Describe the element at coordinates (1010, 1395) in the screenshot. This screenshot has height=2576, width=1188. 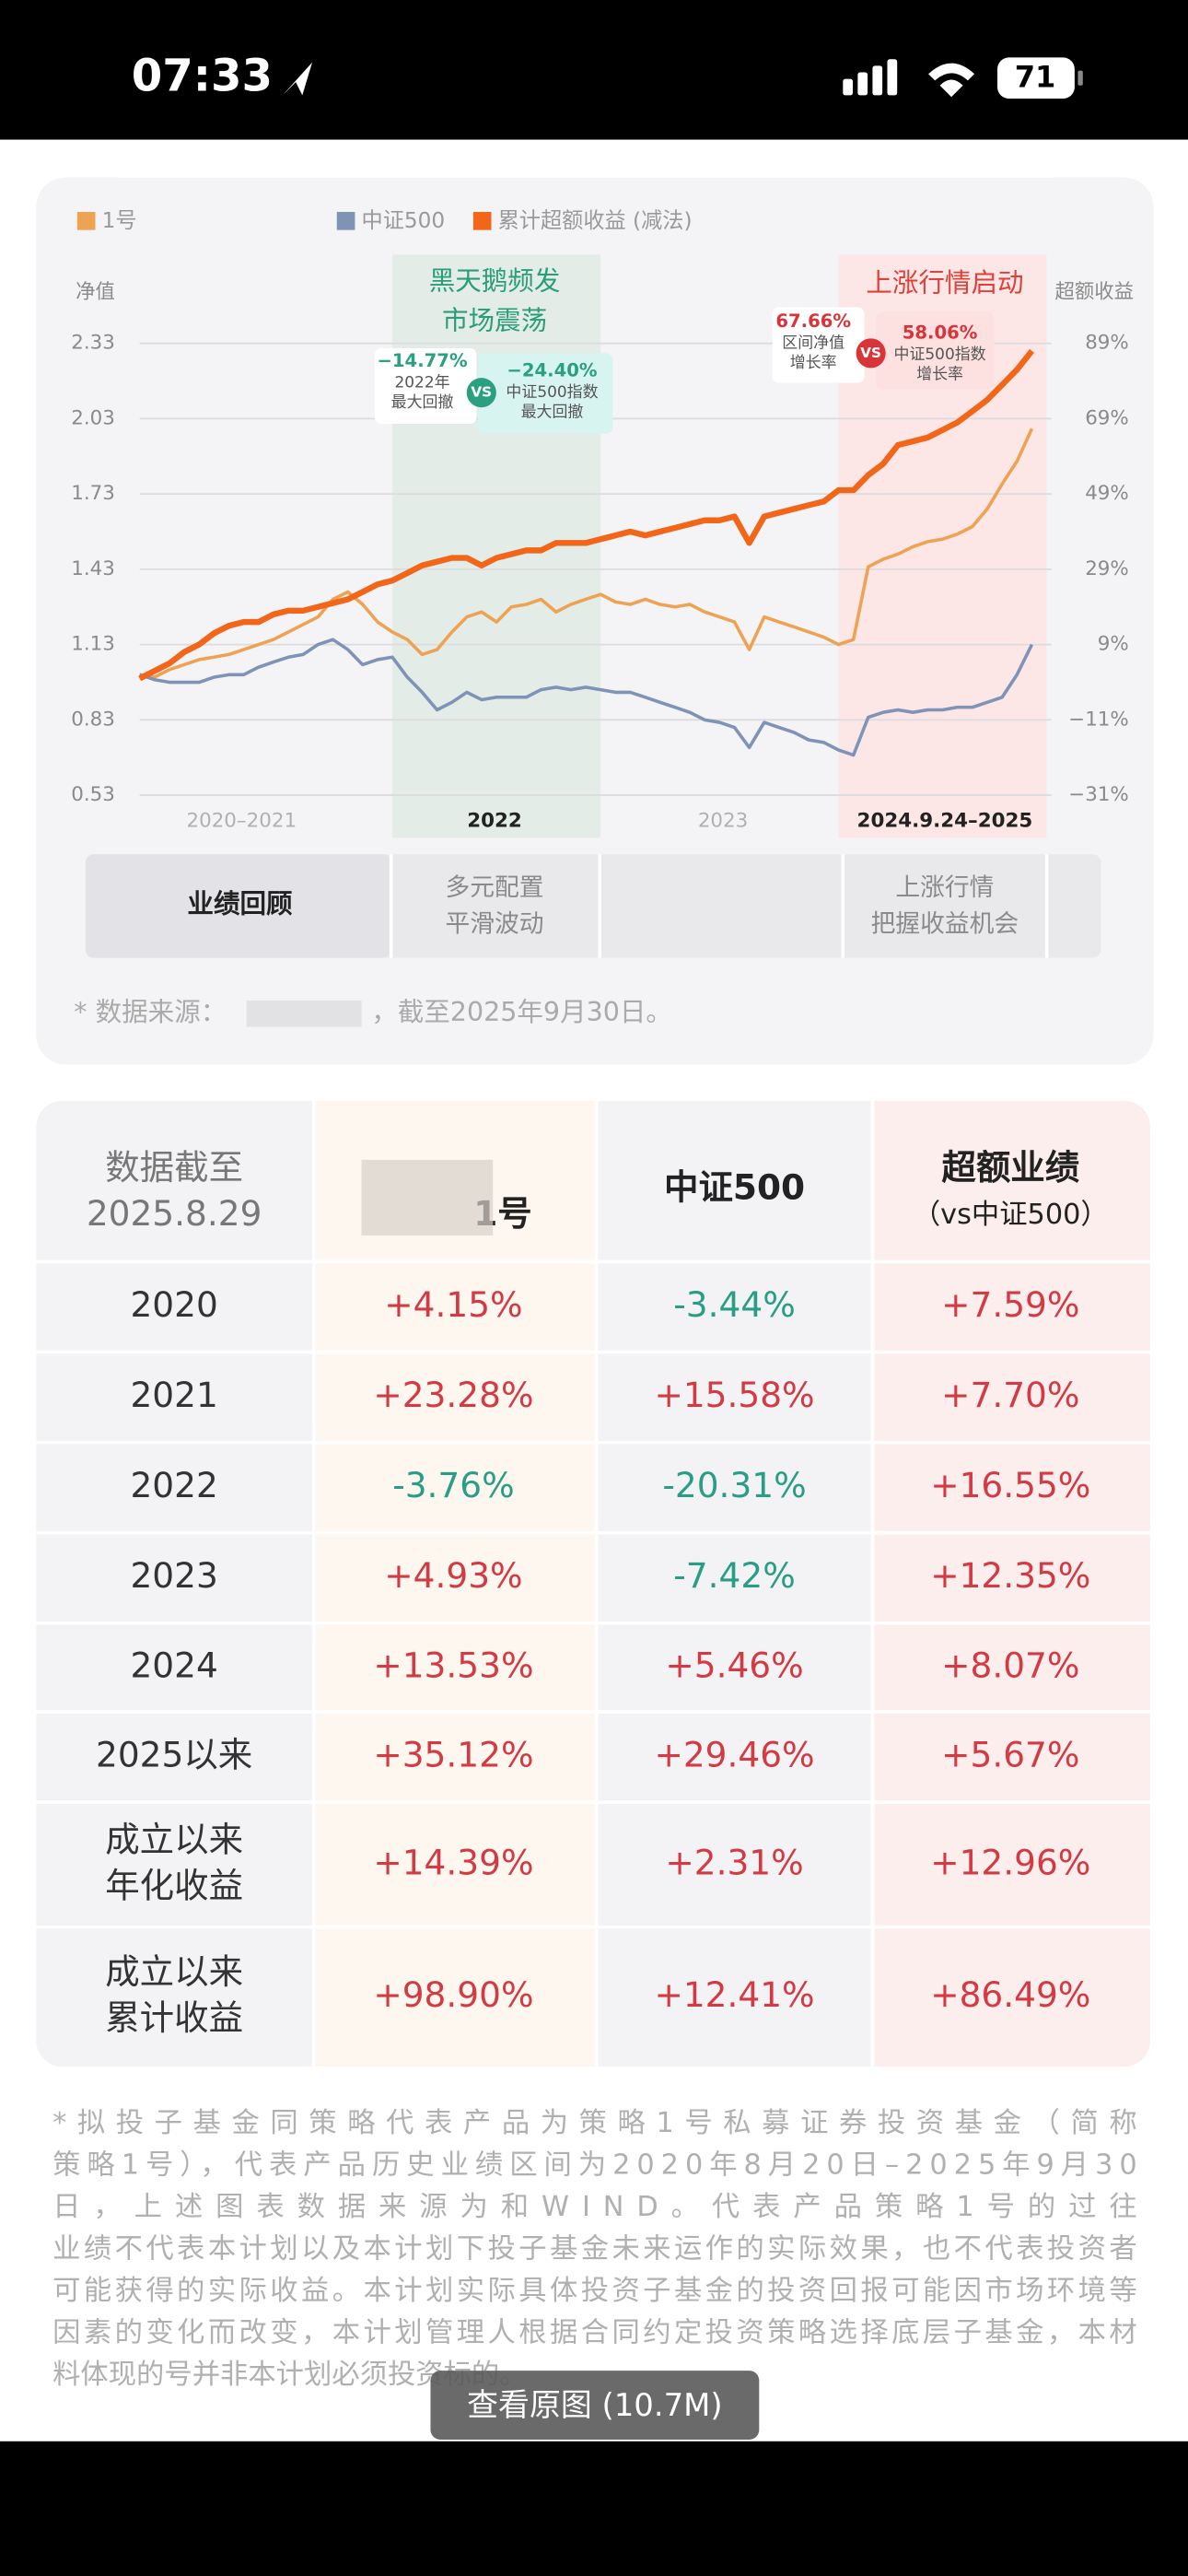
I see `cell-value: +7.70%` at that location.